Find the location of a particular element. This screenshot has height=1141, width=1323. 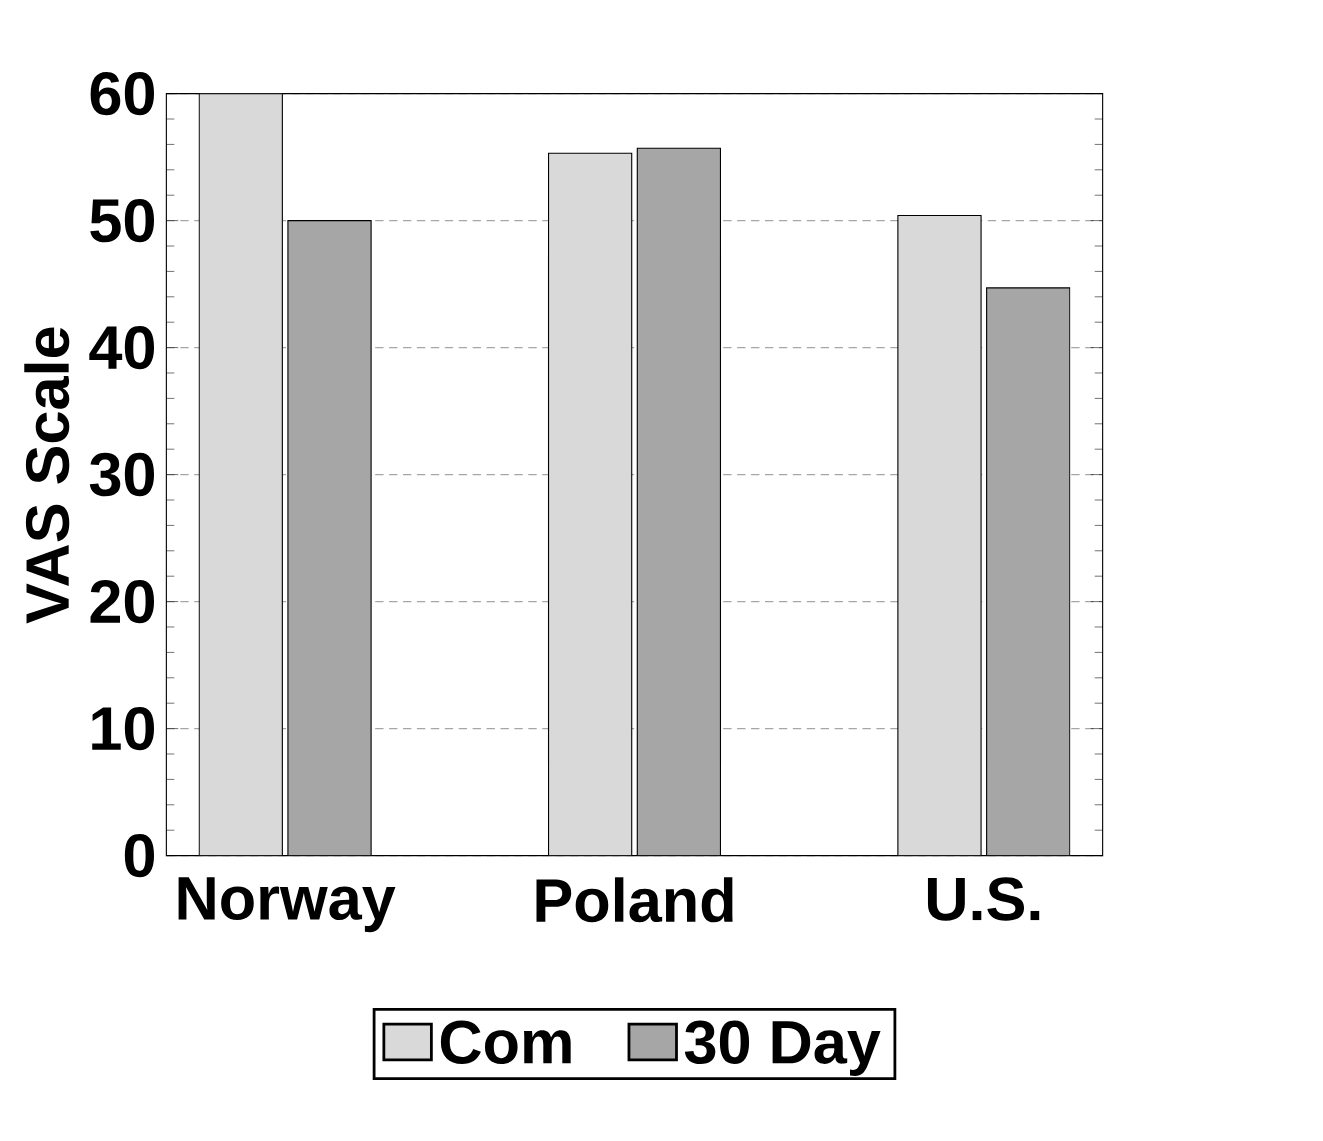

y-axis-title: VAS Scale is located at coordinates (47, 475).